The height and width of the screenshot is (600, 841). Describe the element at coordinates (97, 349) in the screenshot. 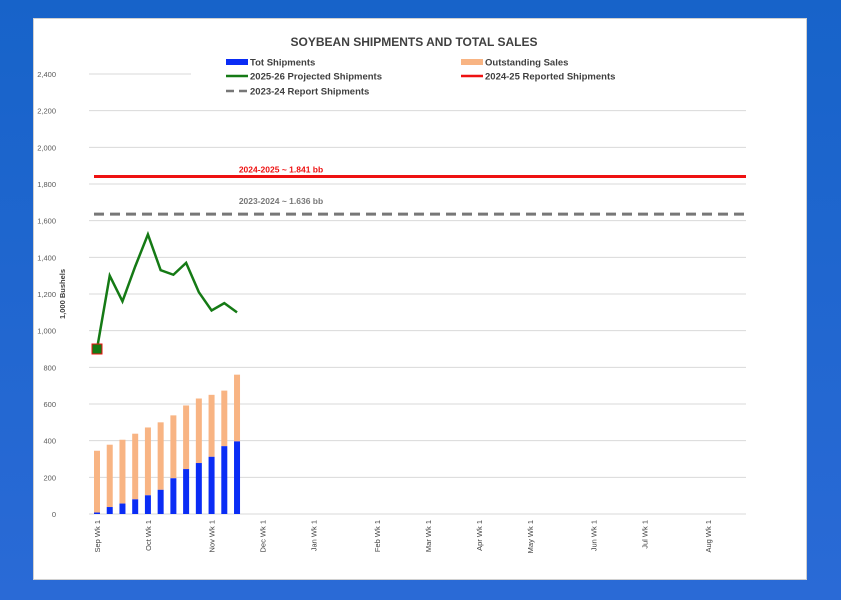

I see `data-point-marker` at that location.